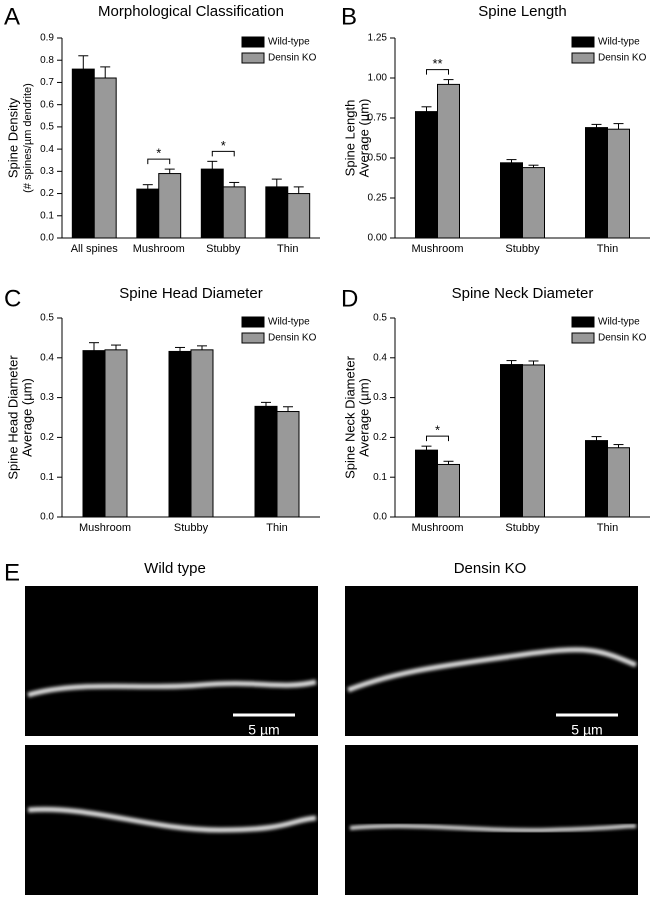 The width and height of the screenshot is (663, 905). I want to click on chart-title: Morphological Classification, so click(191, 11).